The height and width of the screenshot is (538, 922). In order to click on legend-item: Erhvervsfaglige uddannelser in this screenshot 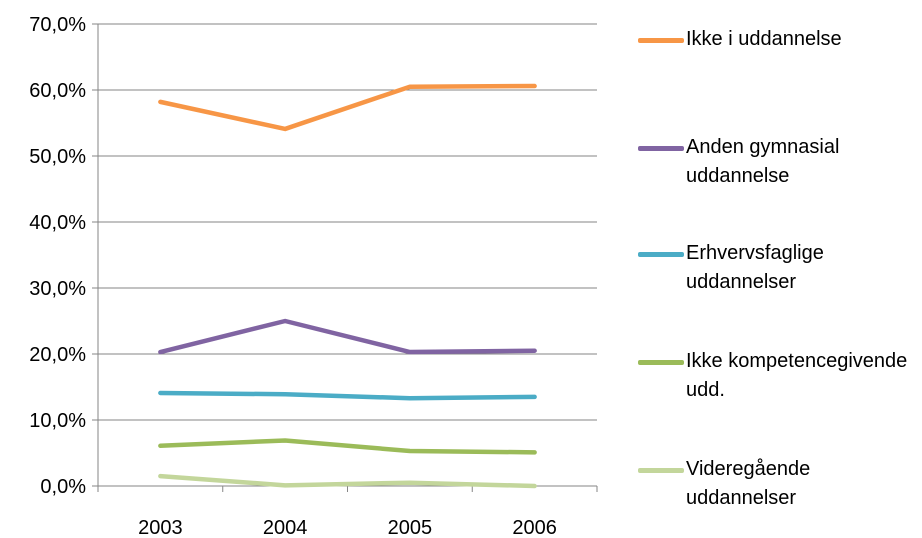, I will do `click(780, 269)`.